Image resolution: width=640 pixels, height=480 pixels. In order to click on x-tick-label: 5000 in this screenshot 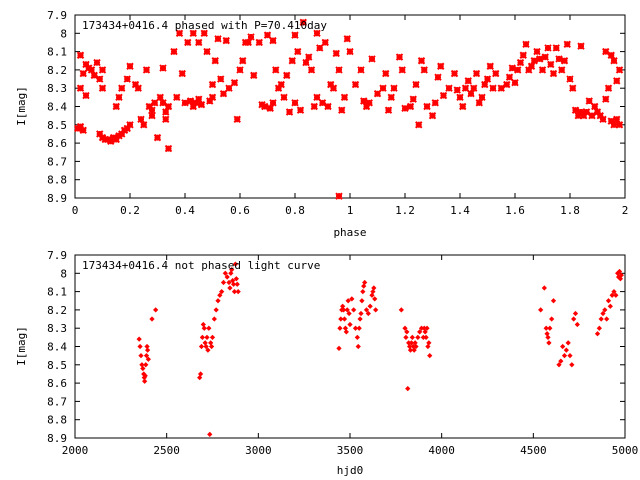, I will do `click(625, 450)`.